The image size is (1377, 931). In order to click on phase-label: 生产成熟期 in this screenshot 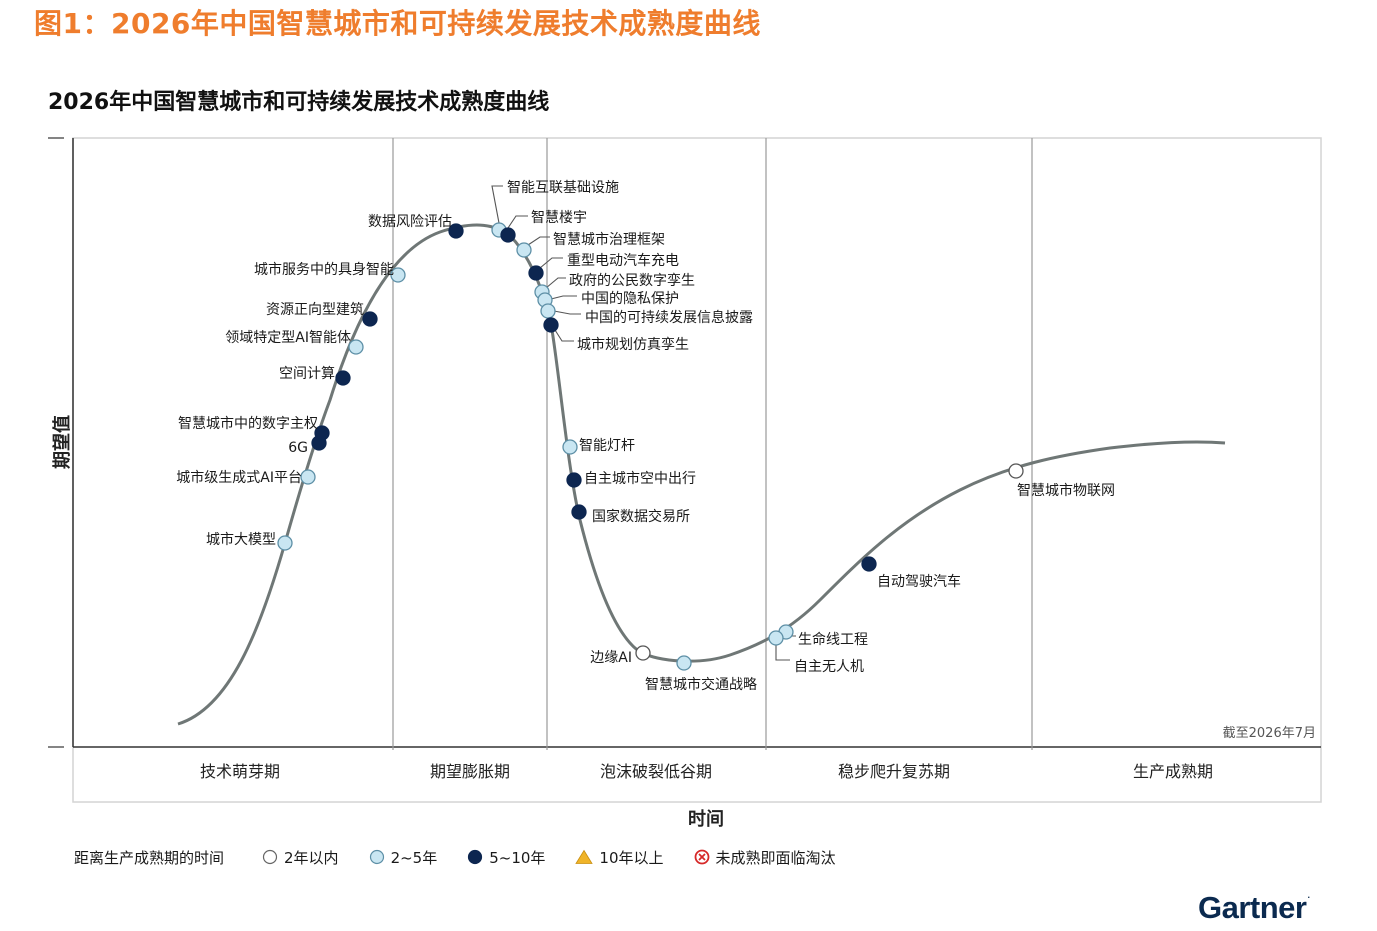, I will do `click(1173, 771)`.